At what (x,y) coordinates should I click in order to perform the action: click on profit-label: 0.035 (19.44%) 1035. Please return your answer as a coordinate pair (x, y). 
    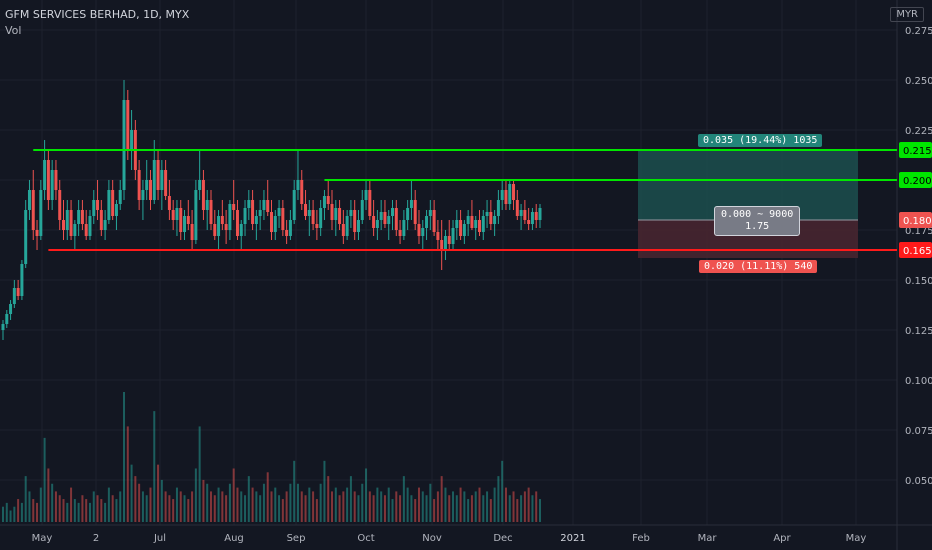
    Looking at the image, I should click on (760, 140).